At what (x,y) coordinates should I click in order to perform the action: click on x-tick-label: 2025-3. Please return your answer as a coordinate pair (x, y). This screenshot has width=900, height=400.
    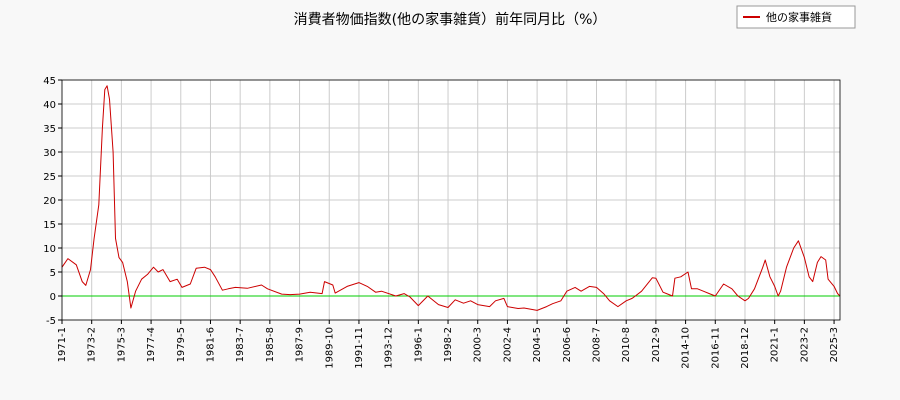
    Looking at the image, I should click on (834, 344).